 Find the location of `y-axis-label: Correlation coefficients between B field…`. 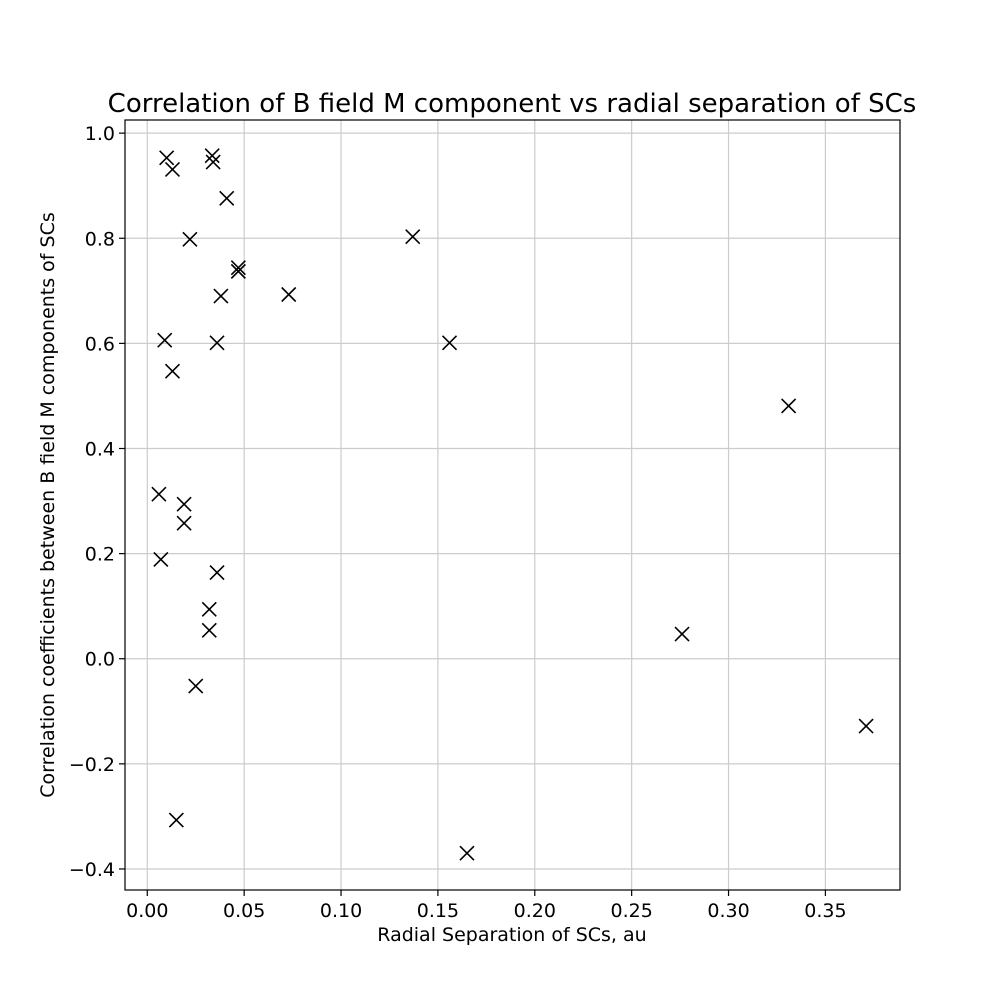

y-axis-label: Correlation coefficients between B field… is located at coordinates (48, 505).